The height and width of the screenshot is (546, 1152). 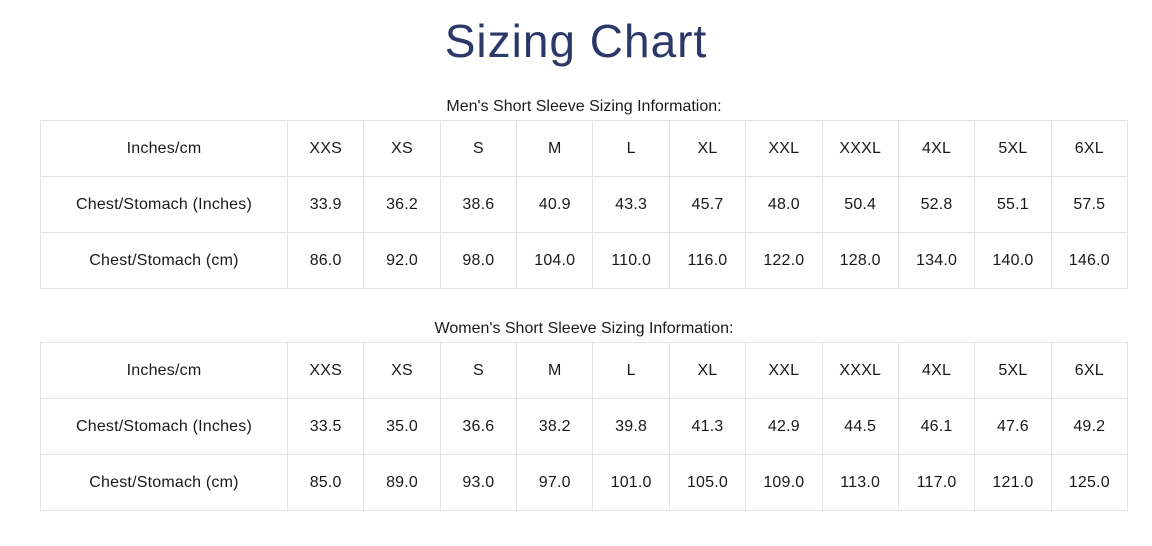 What do you see at coordinates (1013, 482) in the screenshot?
I see `measurement-value: 121.0` at bounding box center [1013, 482].